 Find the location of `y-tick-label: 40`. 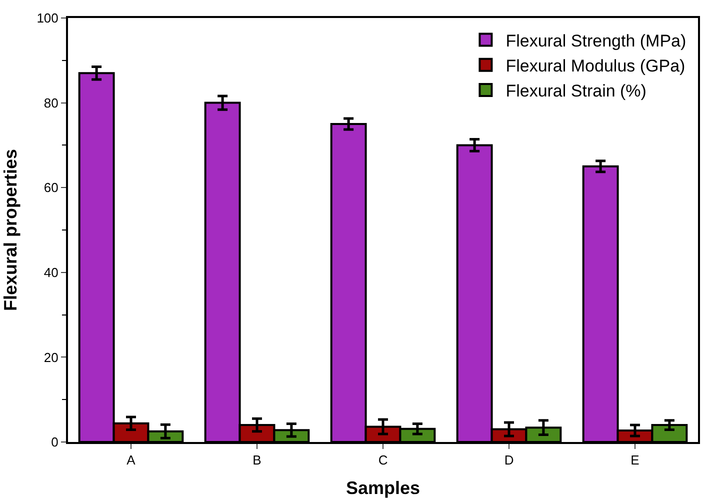

y-tick-label: 40 is located at coordinates (51, 272).